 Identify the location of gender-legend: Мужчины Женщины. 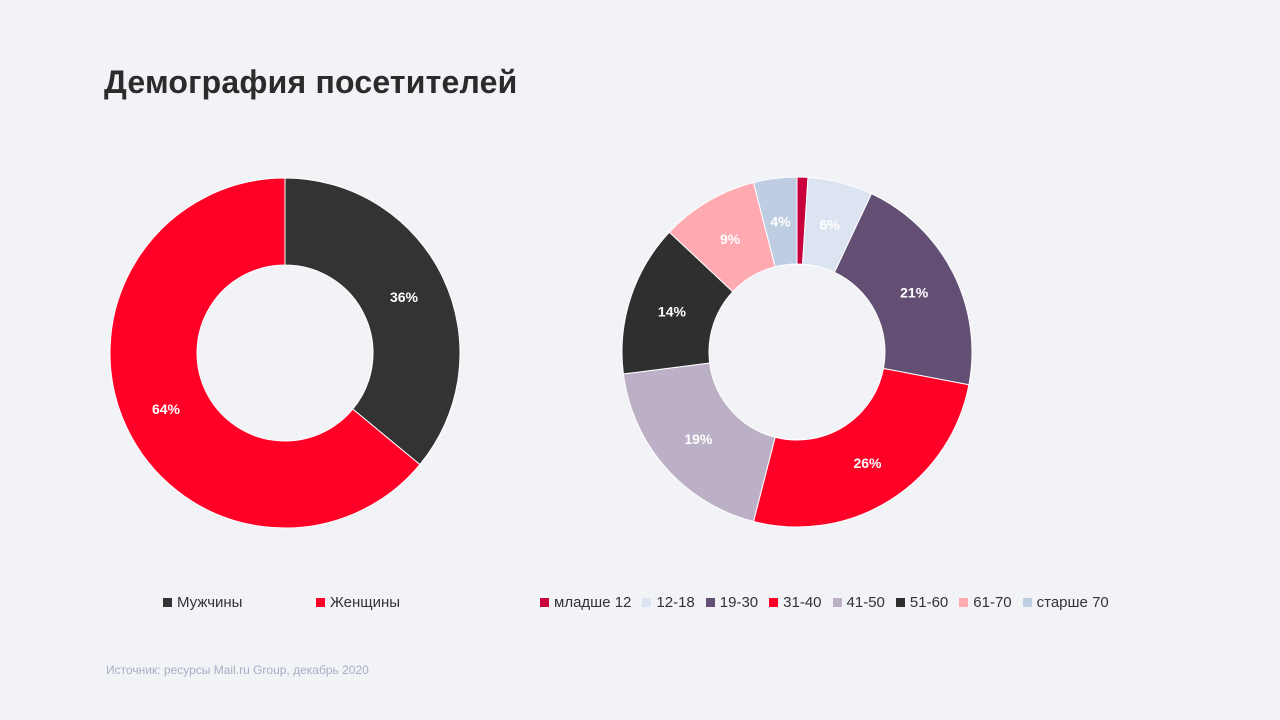
(316, 602).